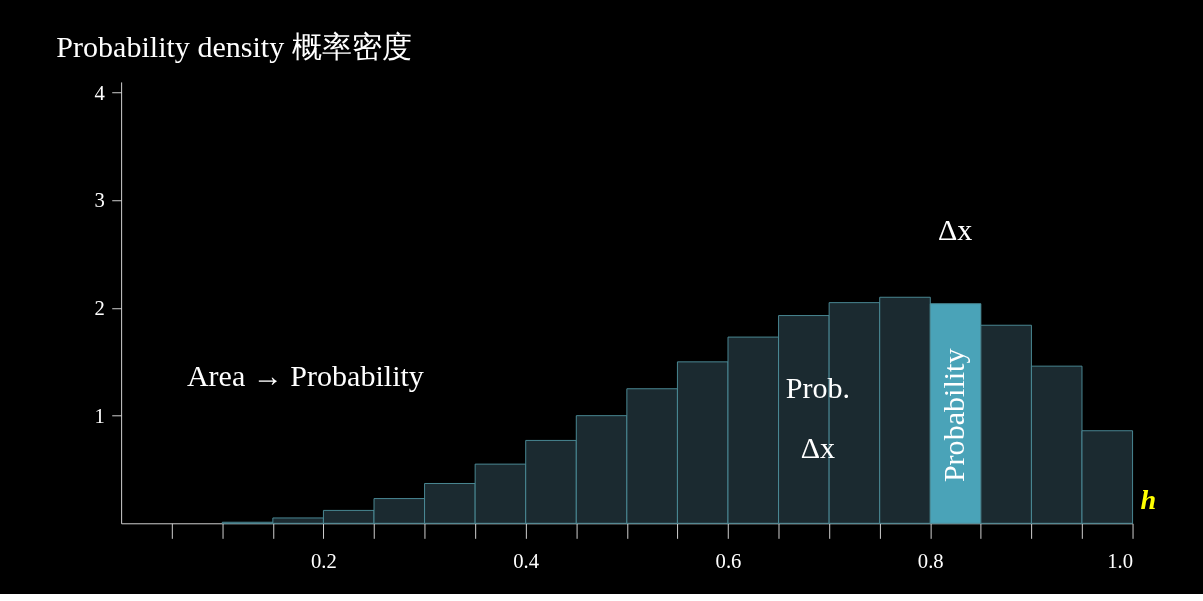 The width and height of the screenshot is (1203, 601). What do you see at coordinates (526, 560) in the screenshot?
I see `x-tick-label: 0.4` at bounding box center [526, 560].